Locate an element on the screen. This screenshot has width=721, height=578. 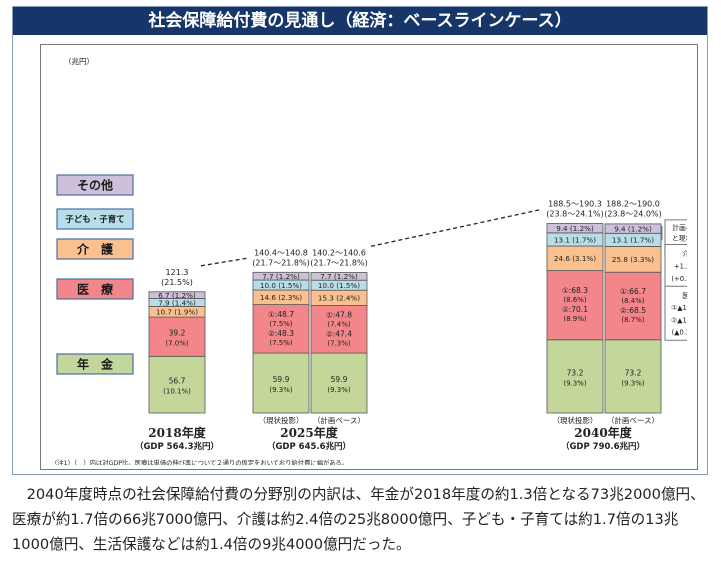
bar-total: 121.3 is located at coordinates (177, 272).